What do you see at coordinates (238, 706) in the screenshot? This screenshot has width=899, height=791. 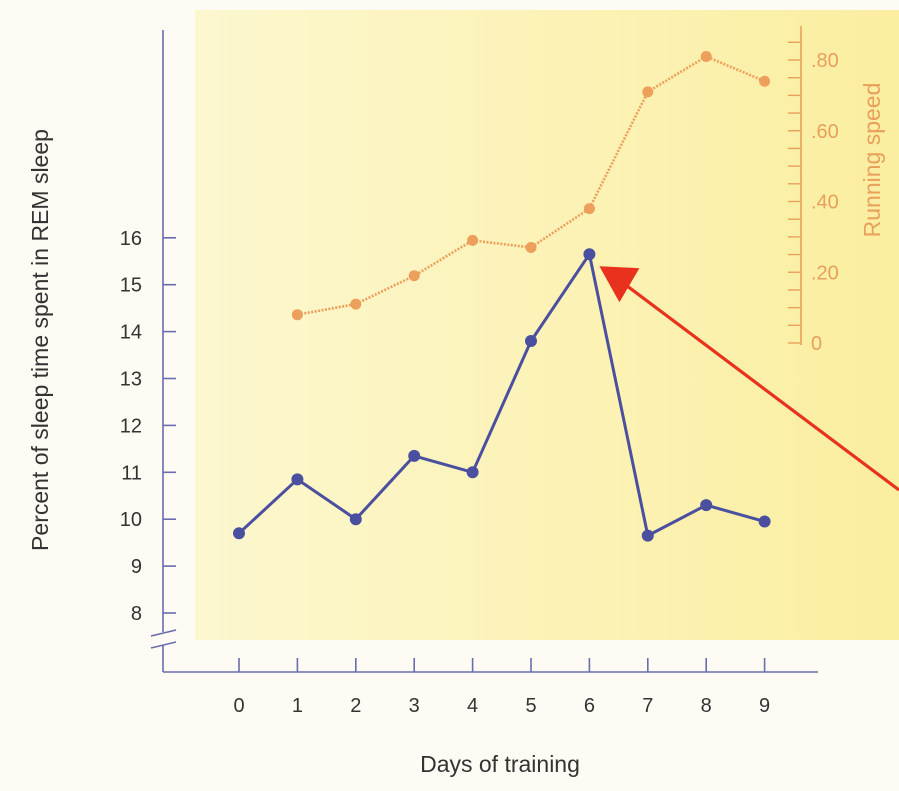 I see `x-tick-label: 0` at bounding box center [238, 706].